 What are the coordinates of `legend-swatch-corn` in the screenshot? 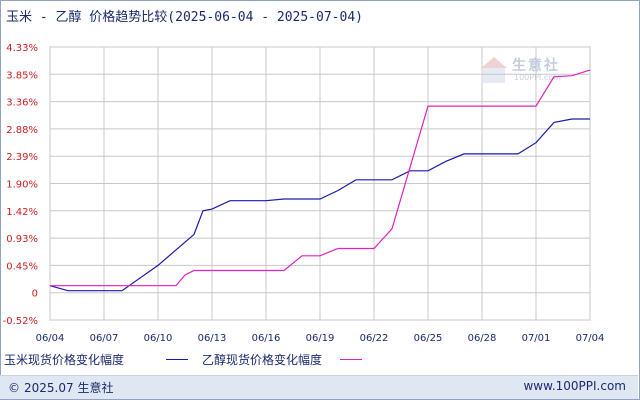 It's located at (177, 359).